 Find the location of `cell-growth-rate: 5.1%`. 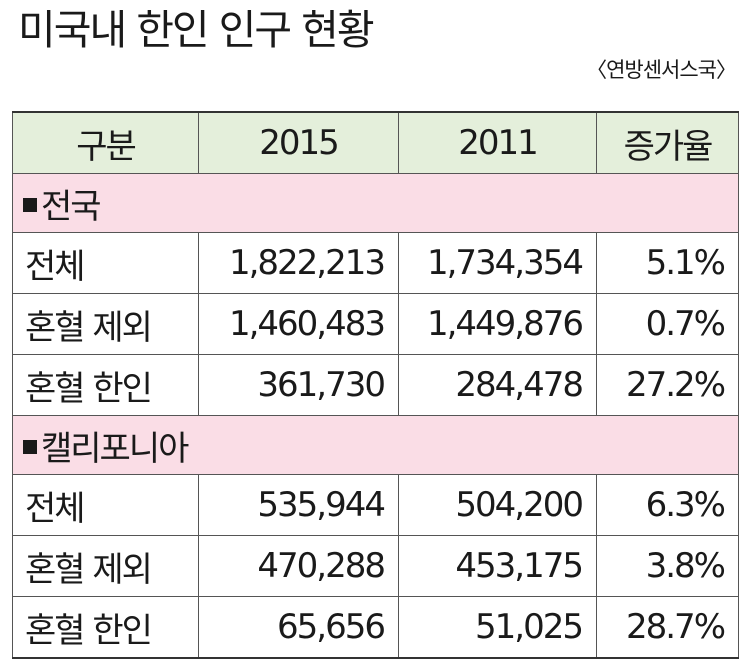

cell-growth-rate: 5.1% is located at coordinates (667, 263).